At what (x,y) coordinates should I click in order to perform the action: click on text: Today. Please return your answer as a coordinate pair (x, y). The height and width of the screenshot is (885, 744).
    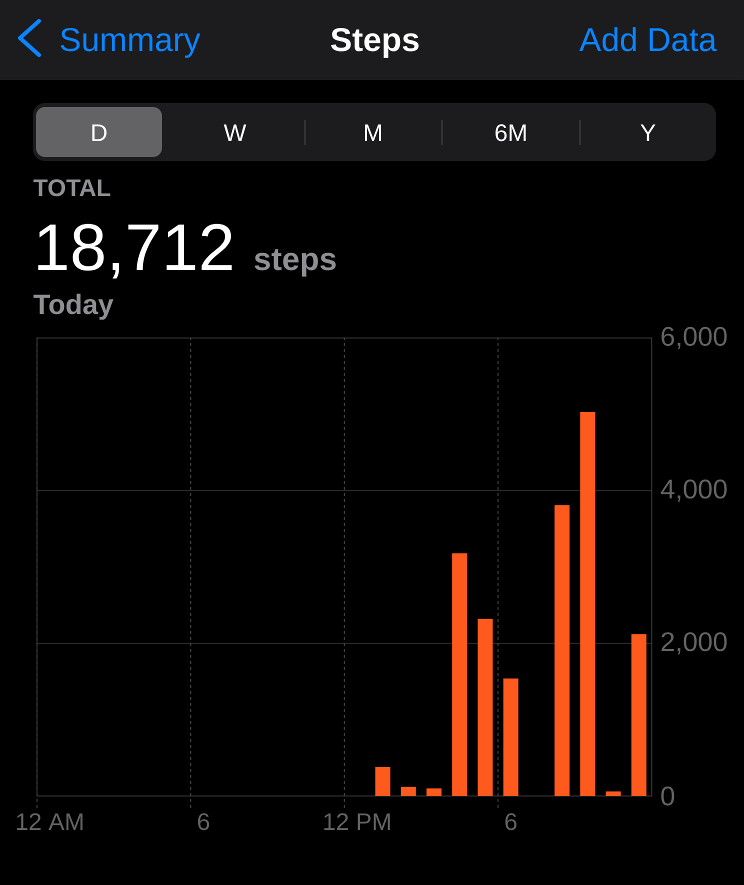
    Looking at the image, I should click on (74, 307).